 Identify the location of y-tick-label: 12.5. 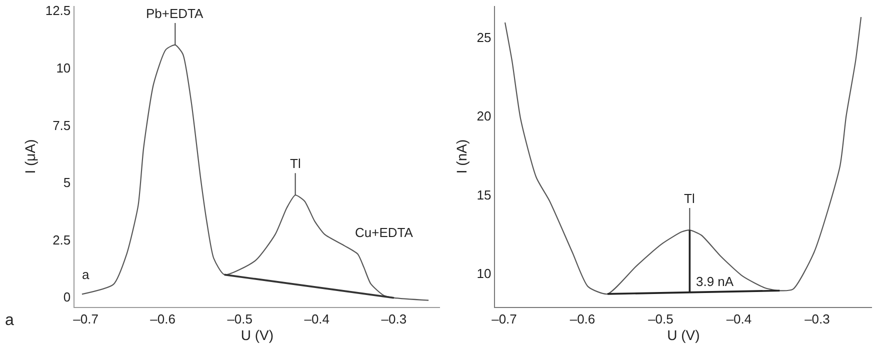
(58, 10).